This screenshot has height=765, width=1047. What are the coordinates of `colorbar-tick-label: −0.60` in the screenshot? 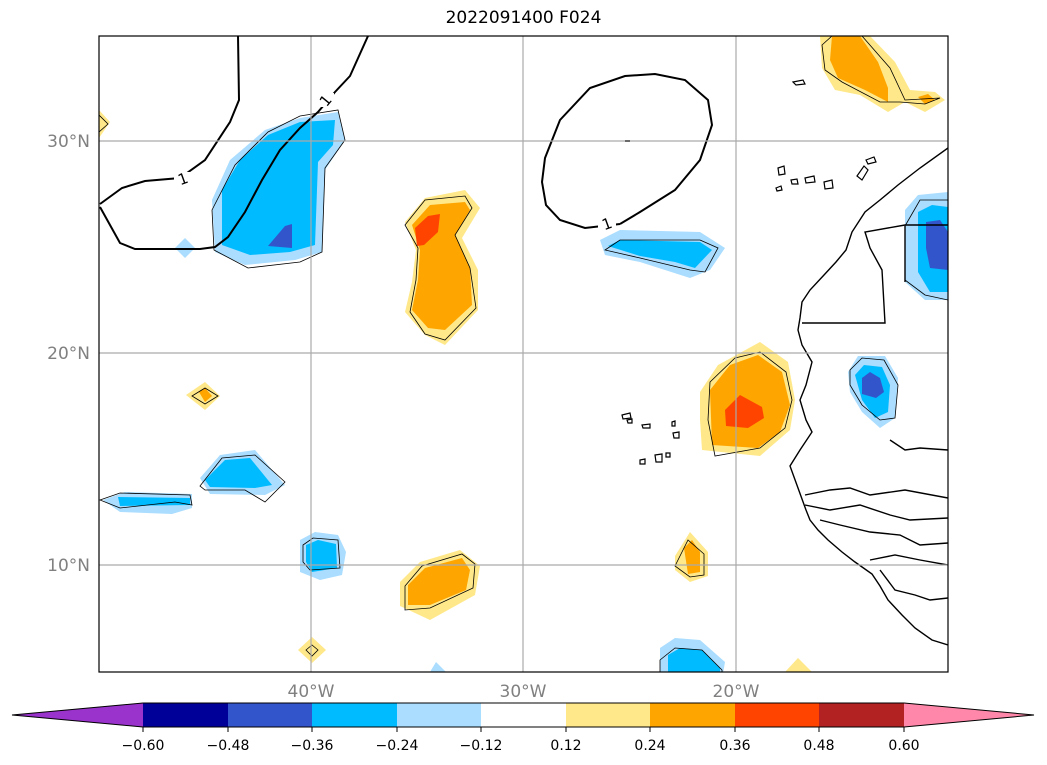 It's located at (143, 746).